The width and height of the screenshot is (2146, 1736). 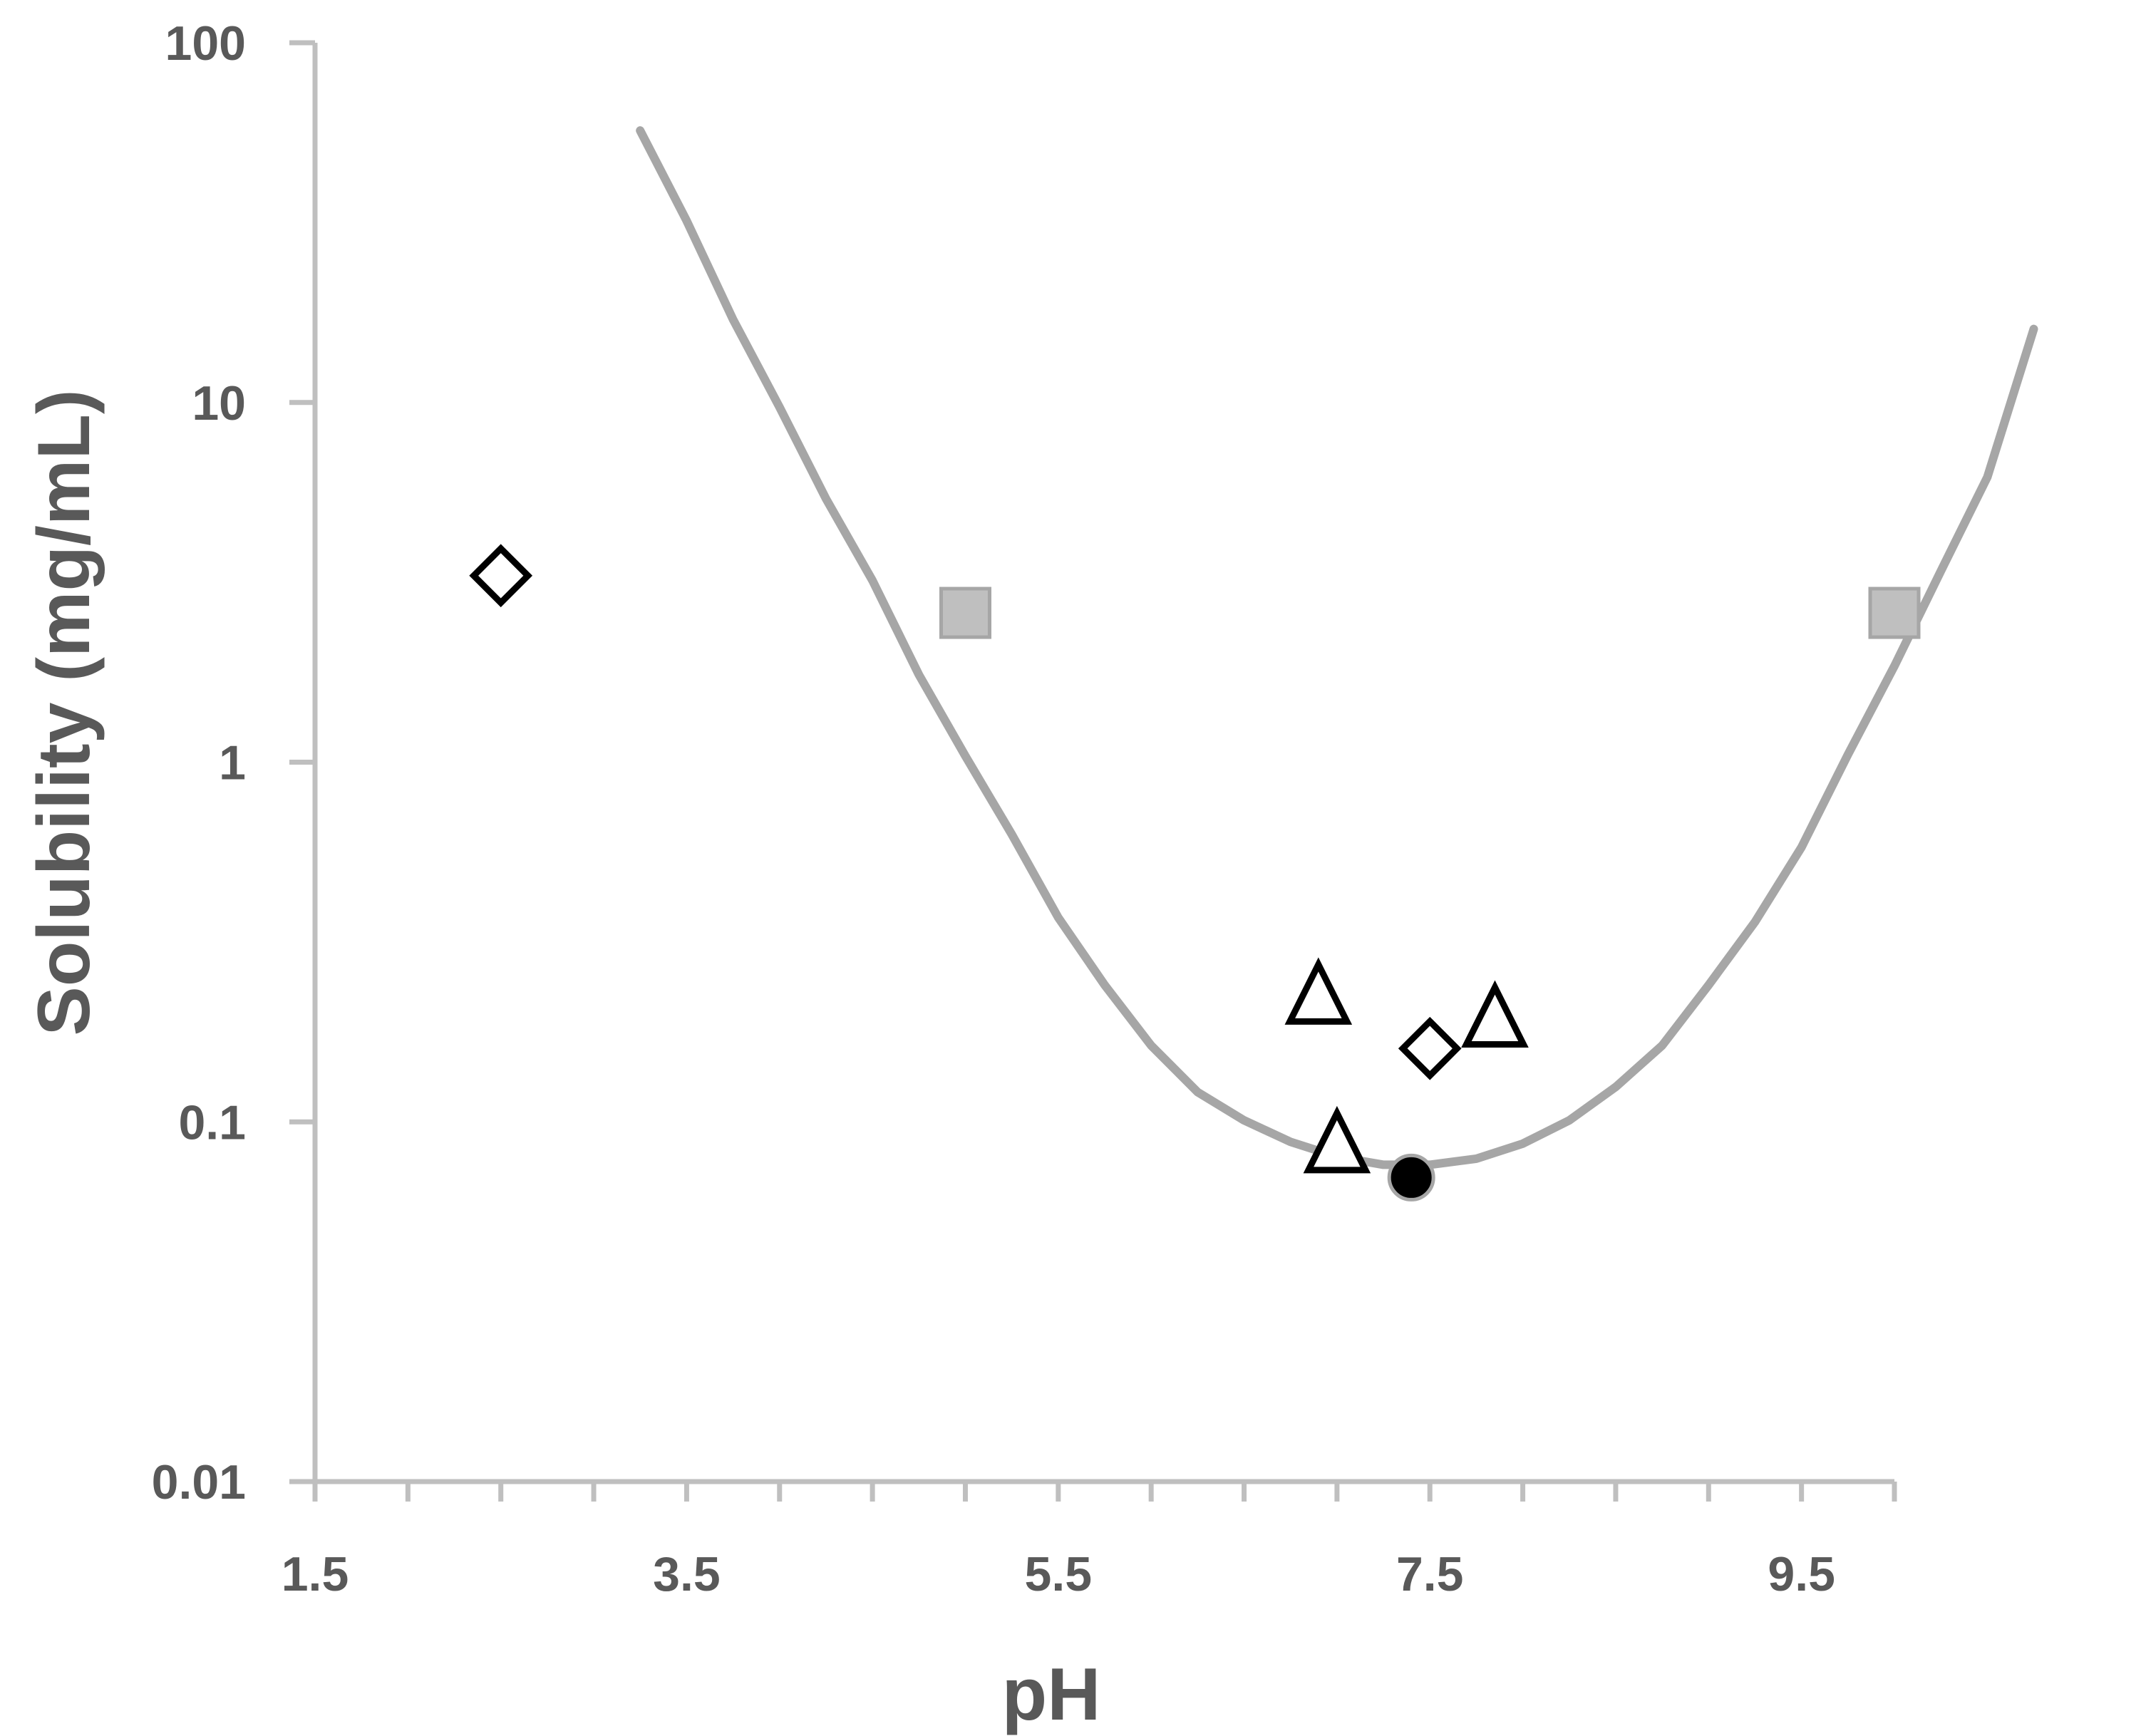 I want to click on x-tick-label: 5.5, so click(x=1059, y=1574).